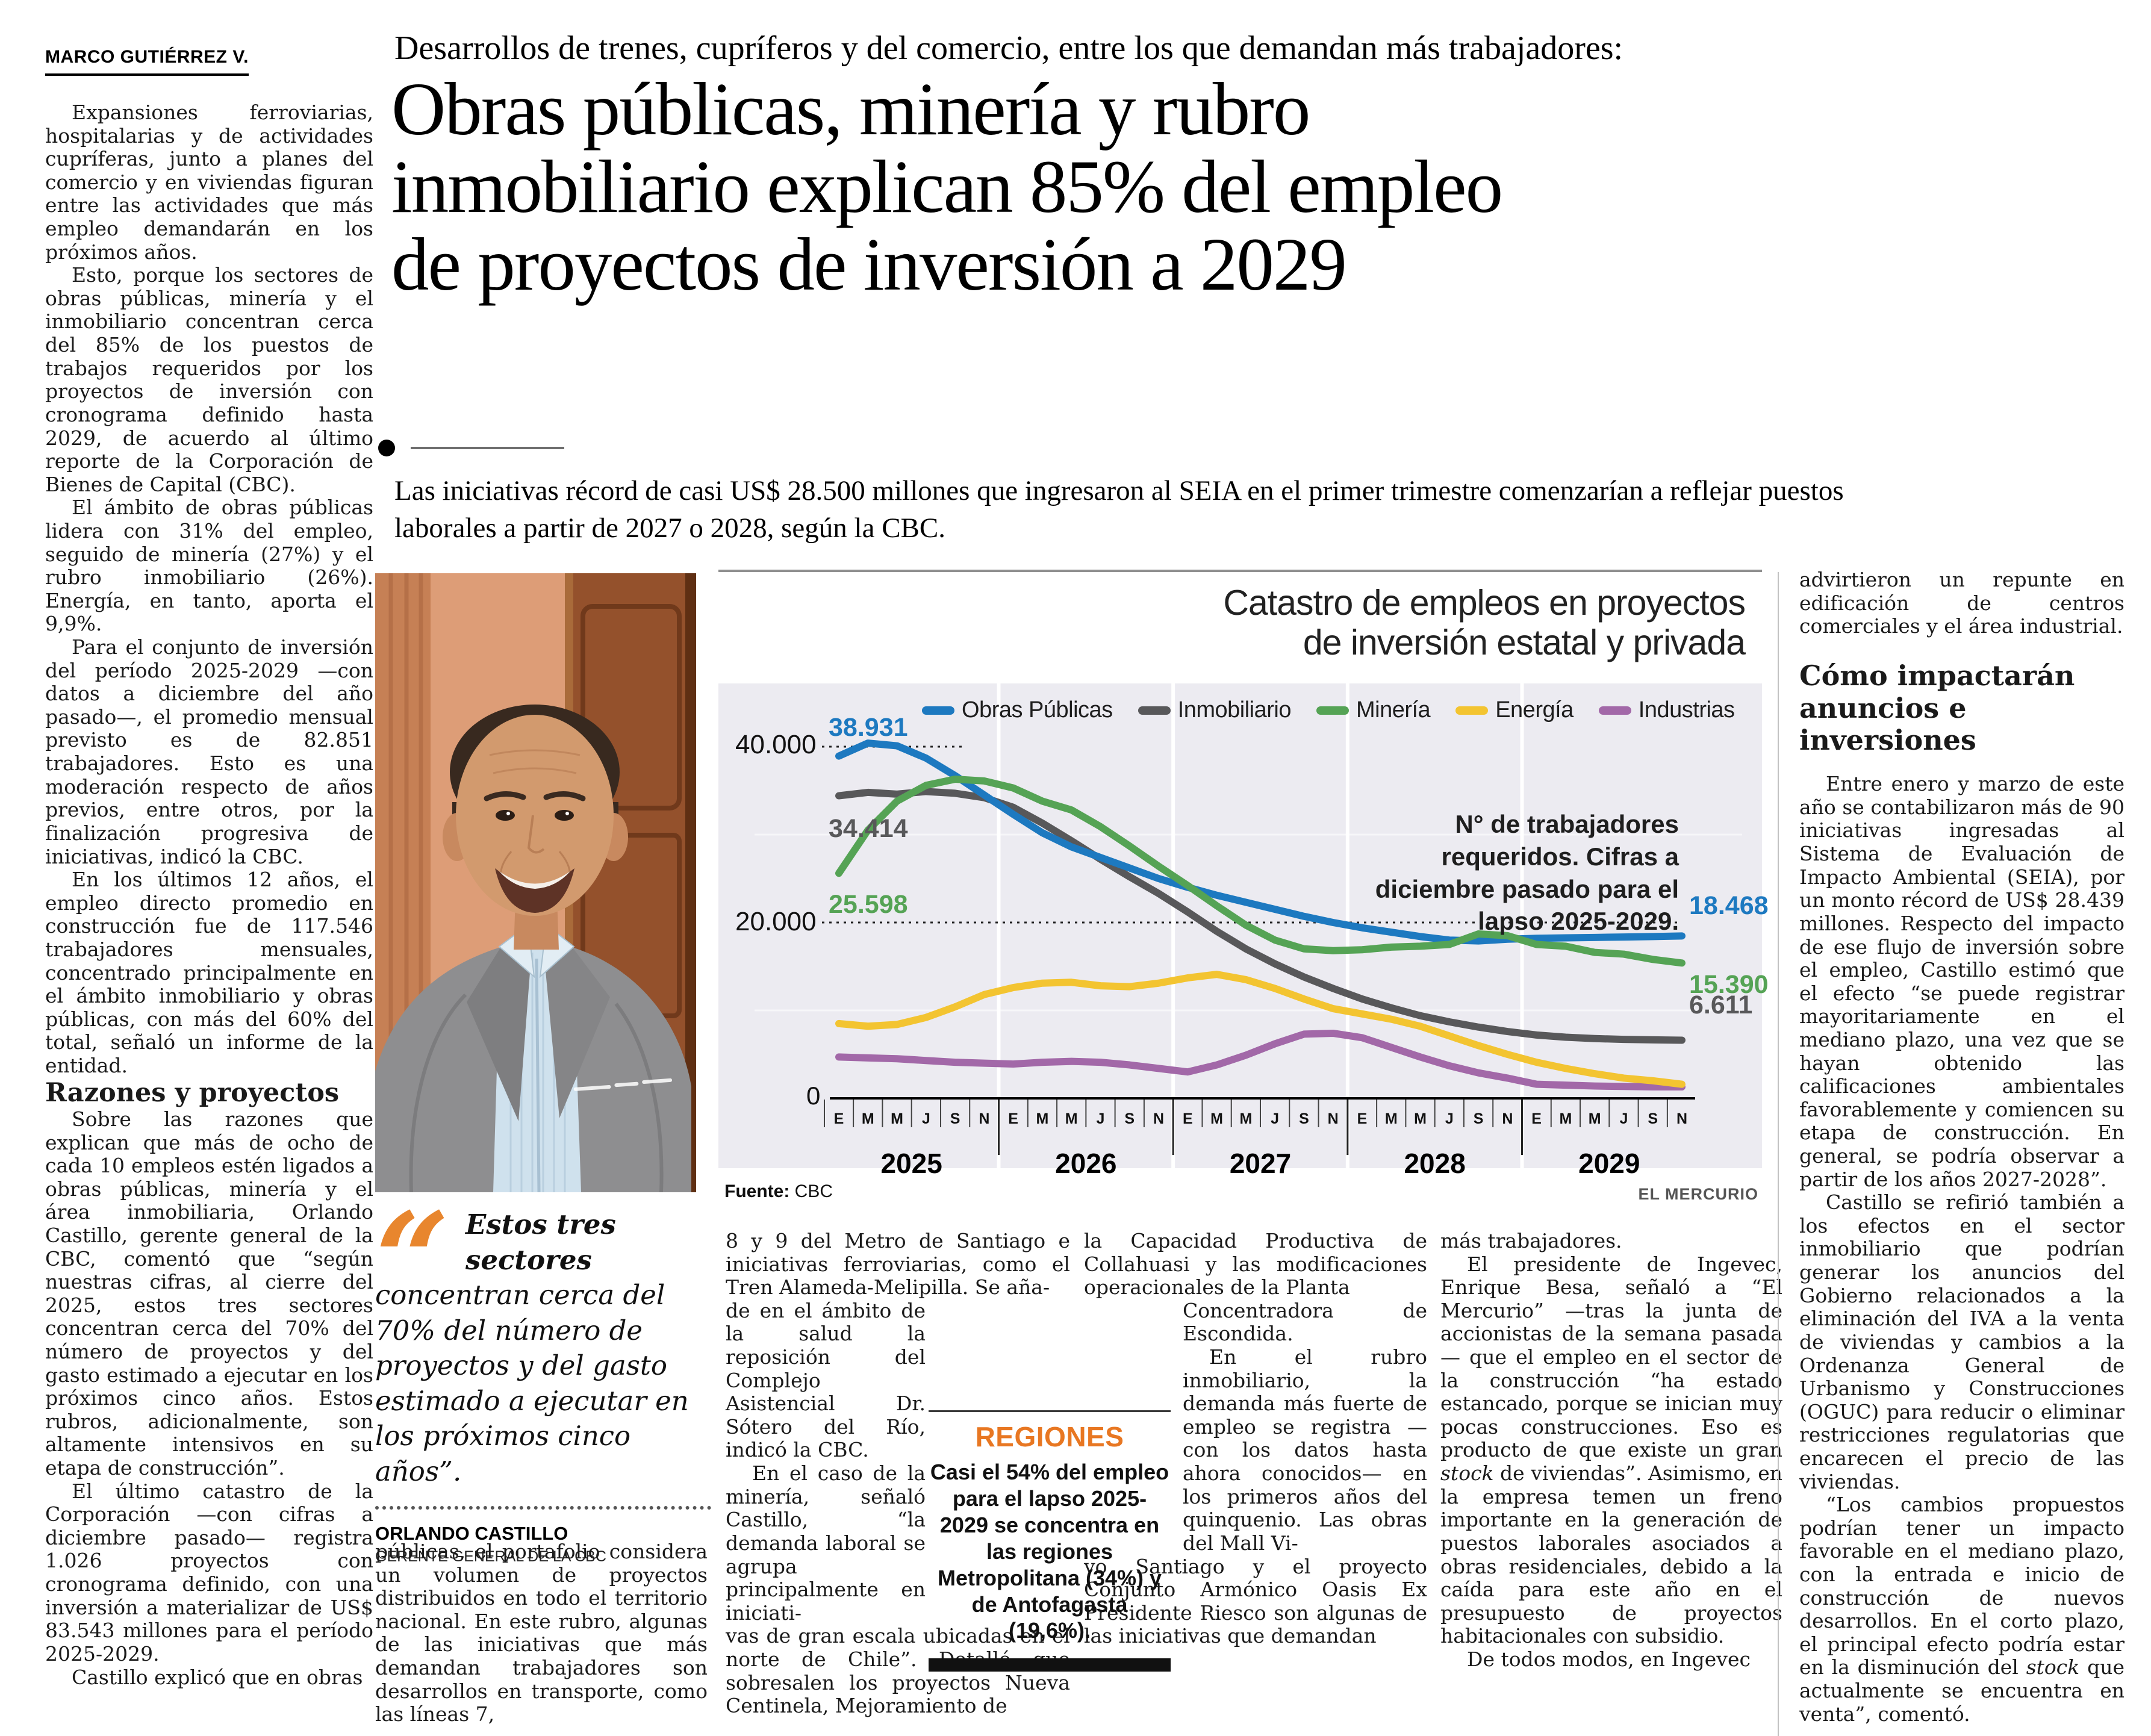 Image resolution: width=2151 pixels, height=1736 pixels. What do you see at coordinates (543, 1508) in the screenshot?
I see `quote-divider` at bounding box center [543, 1508].